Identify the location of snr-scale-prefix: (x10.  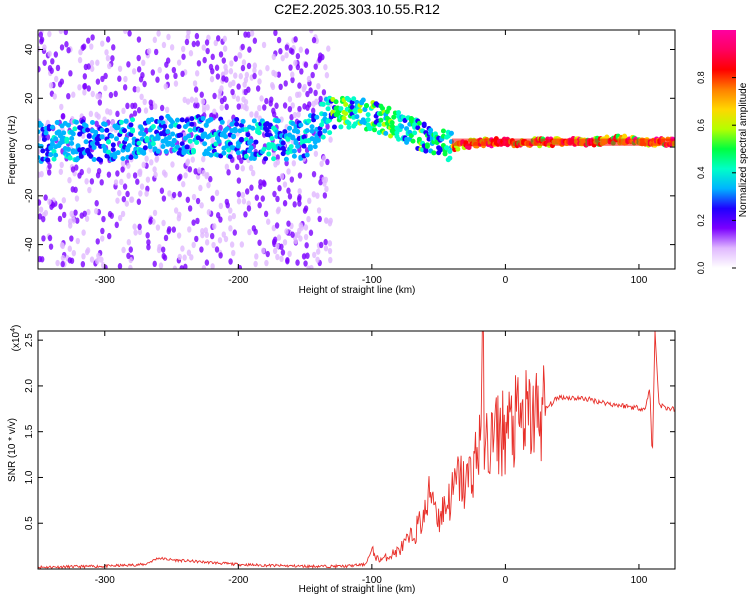
(16, 341).